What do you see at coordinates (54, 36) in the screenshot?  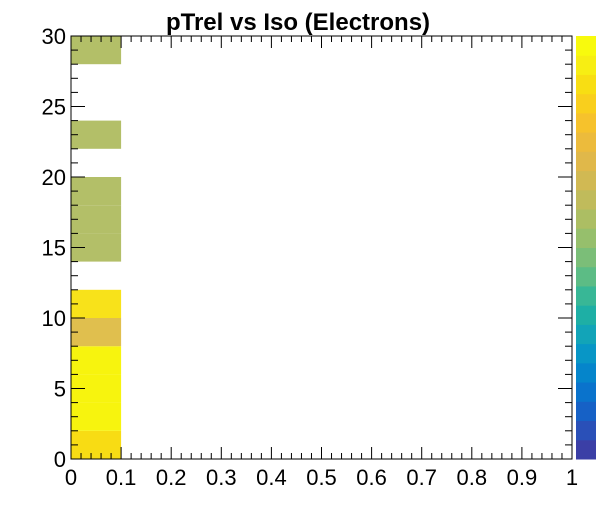 I see `y-tick-label: 30` at bounding box center [54, 36].